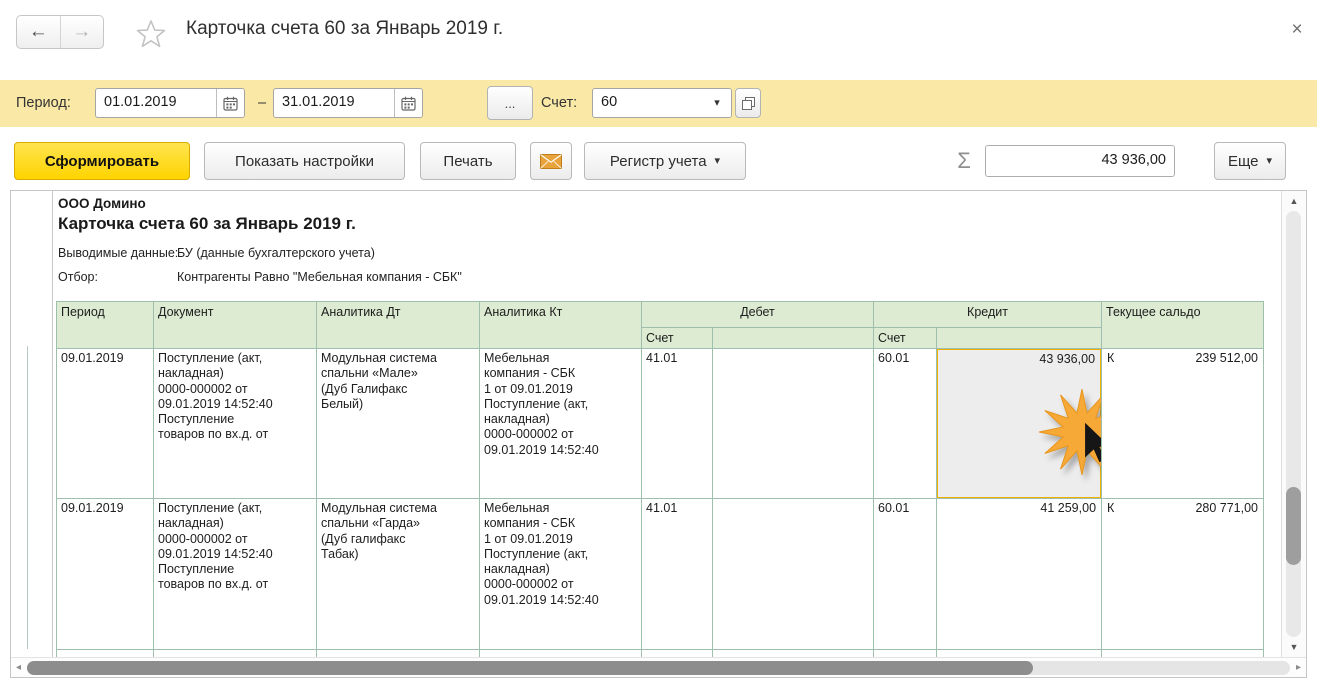 This screenshot has height=683, width=1317. What do you see at coordinates (1298, 667) in the screenshot?
I see `scroll-right-icon: ▸` at bounding box center [1298, 667].